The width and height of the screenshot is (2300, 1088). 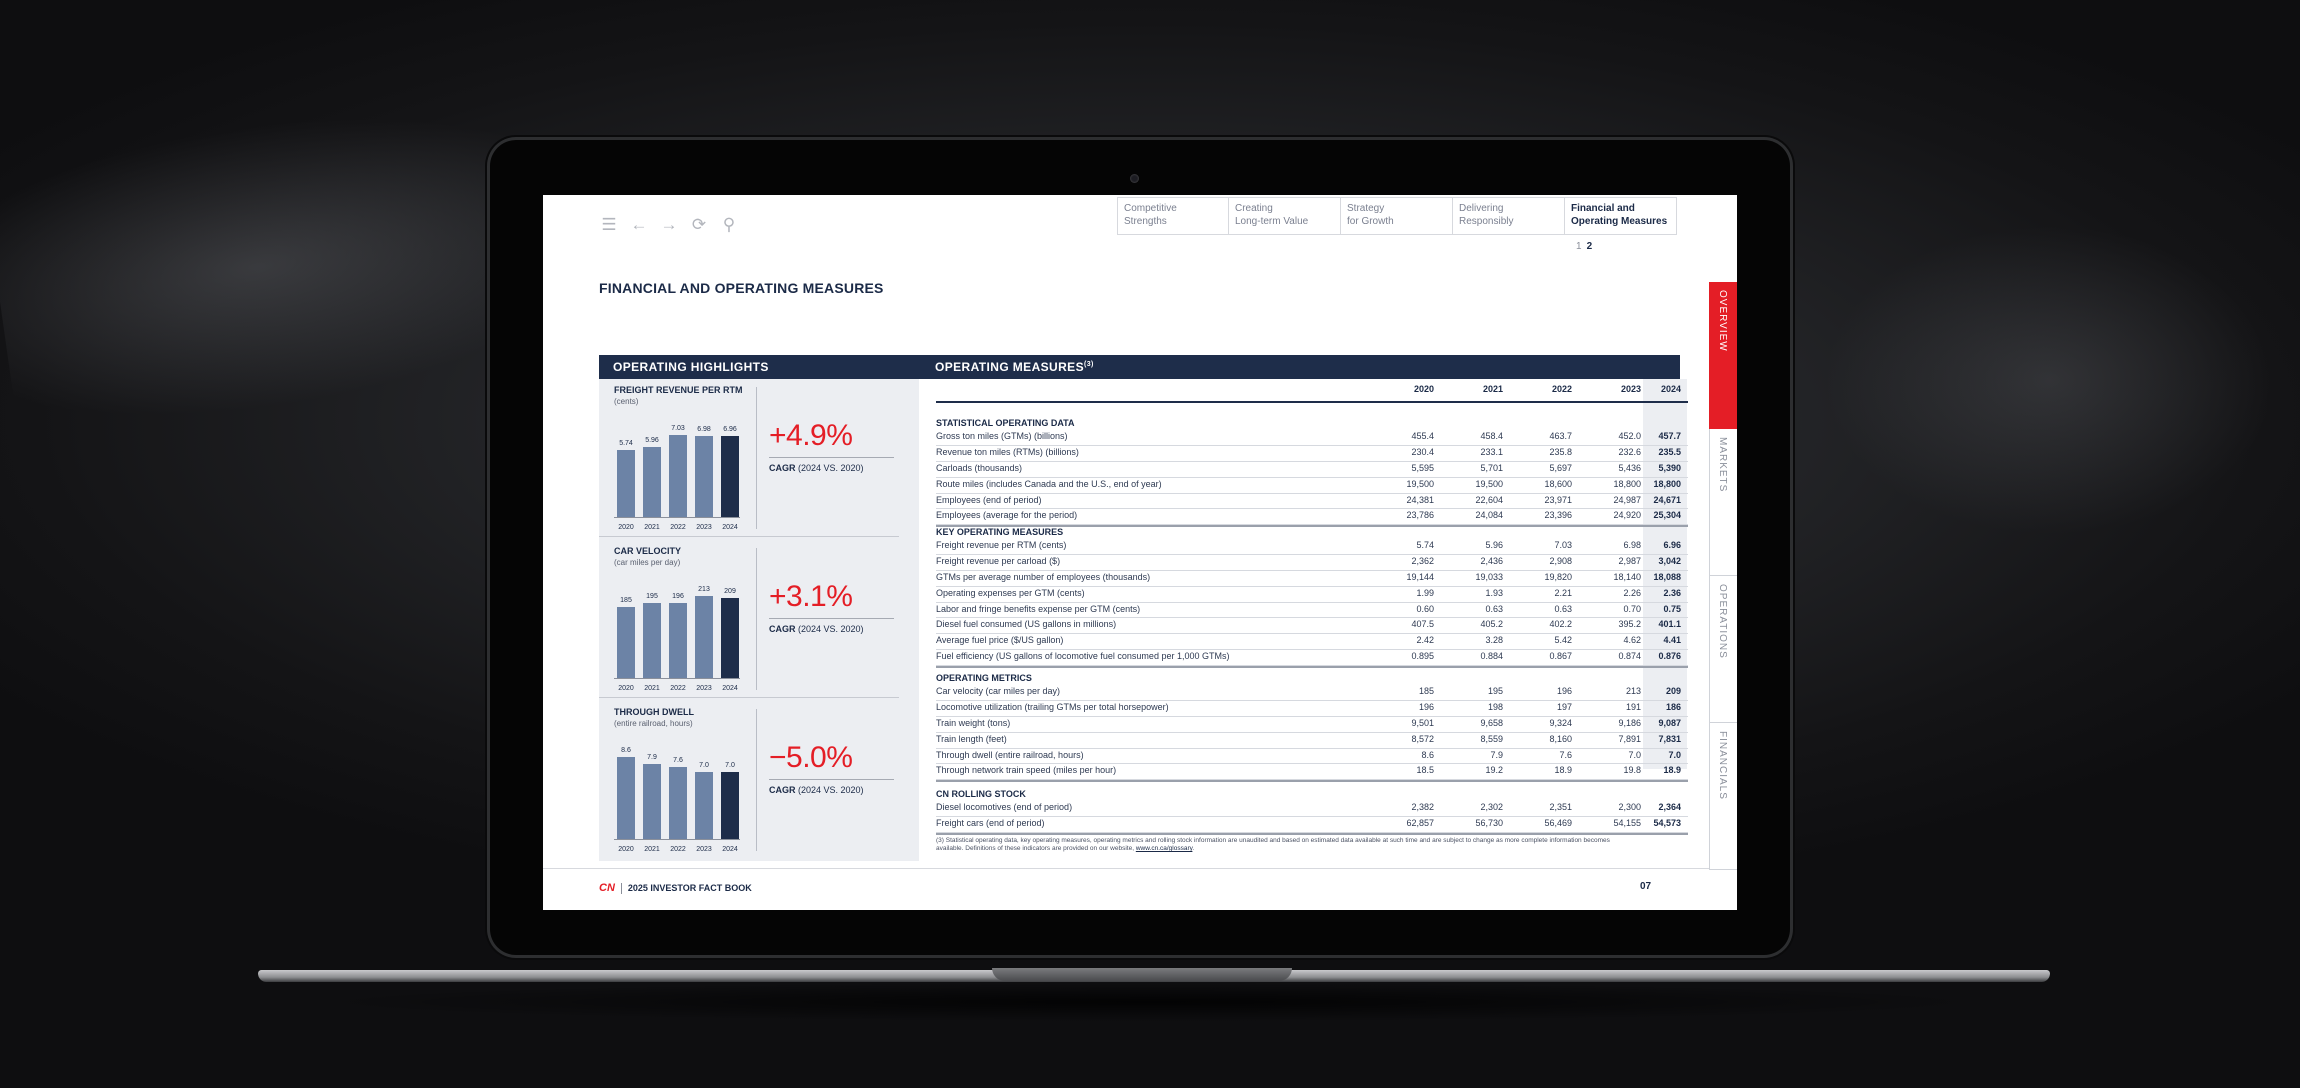 I want to click on cell-value: 235.5, so click(x=1669, y=451).